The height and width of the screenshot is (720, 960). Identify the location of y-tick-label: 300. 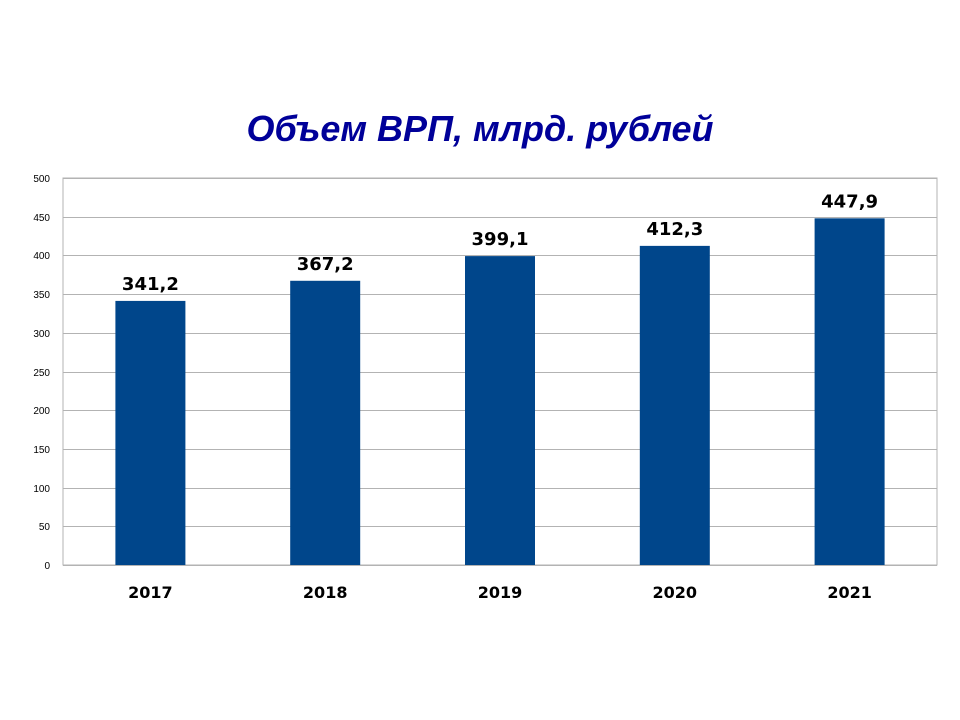
(41, 334).